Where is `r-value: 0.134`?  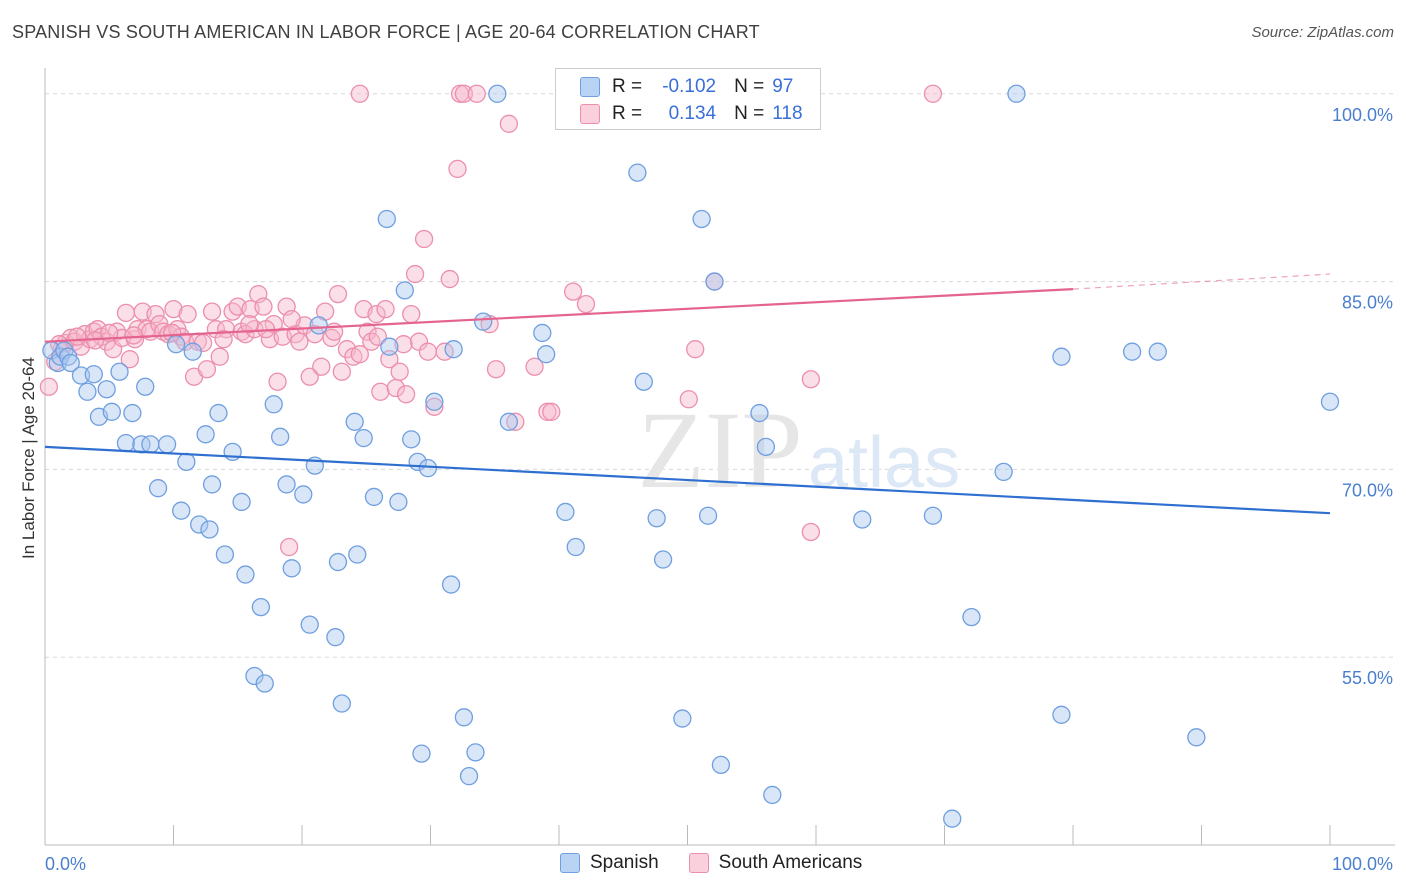 r-value: 0.134 is located at coordinates (692, 113).